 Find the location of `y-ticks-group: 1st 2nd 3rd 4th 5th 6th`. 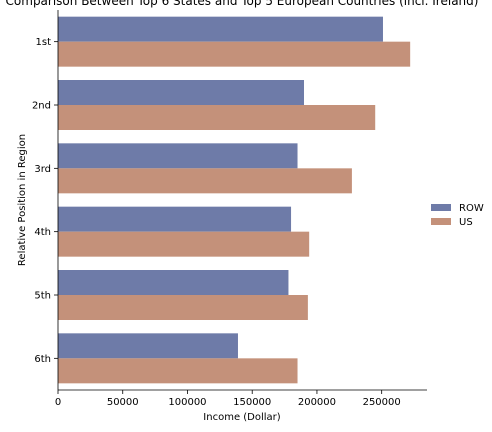

y-ticks-group: 1st 2nd 3rd 4th 5th 6th is located at coordinates (45, 201).